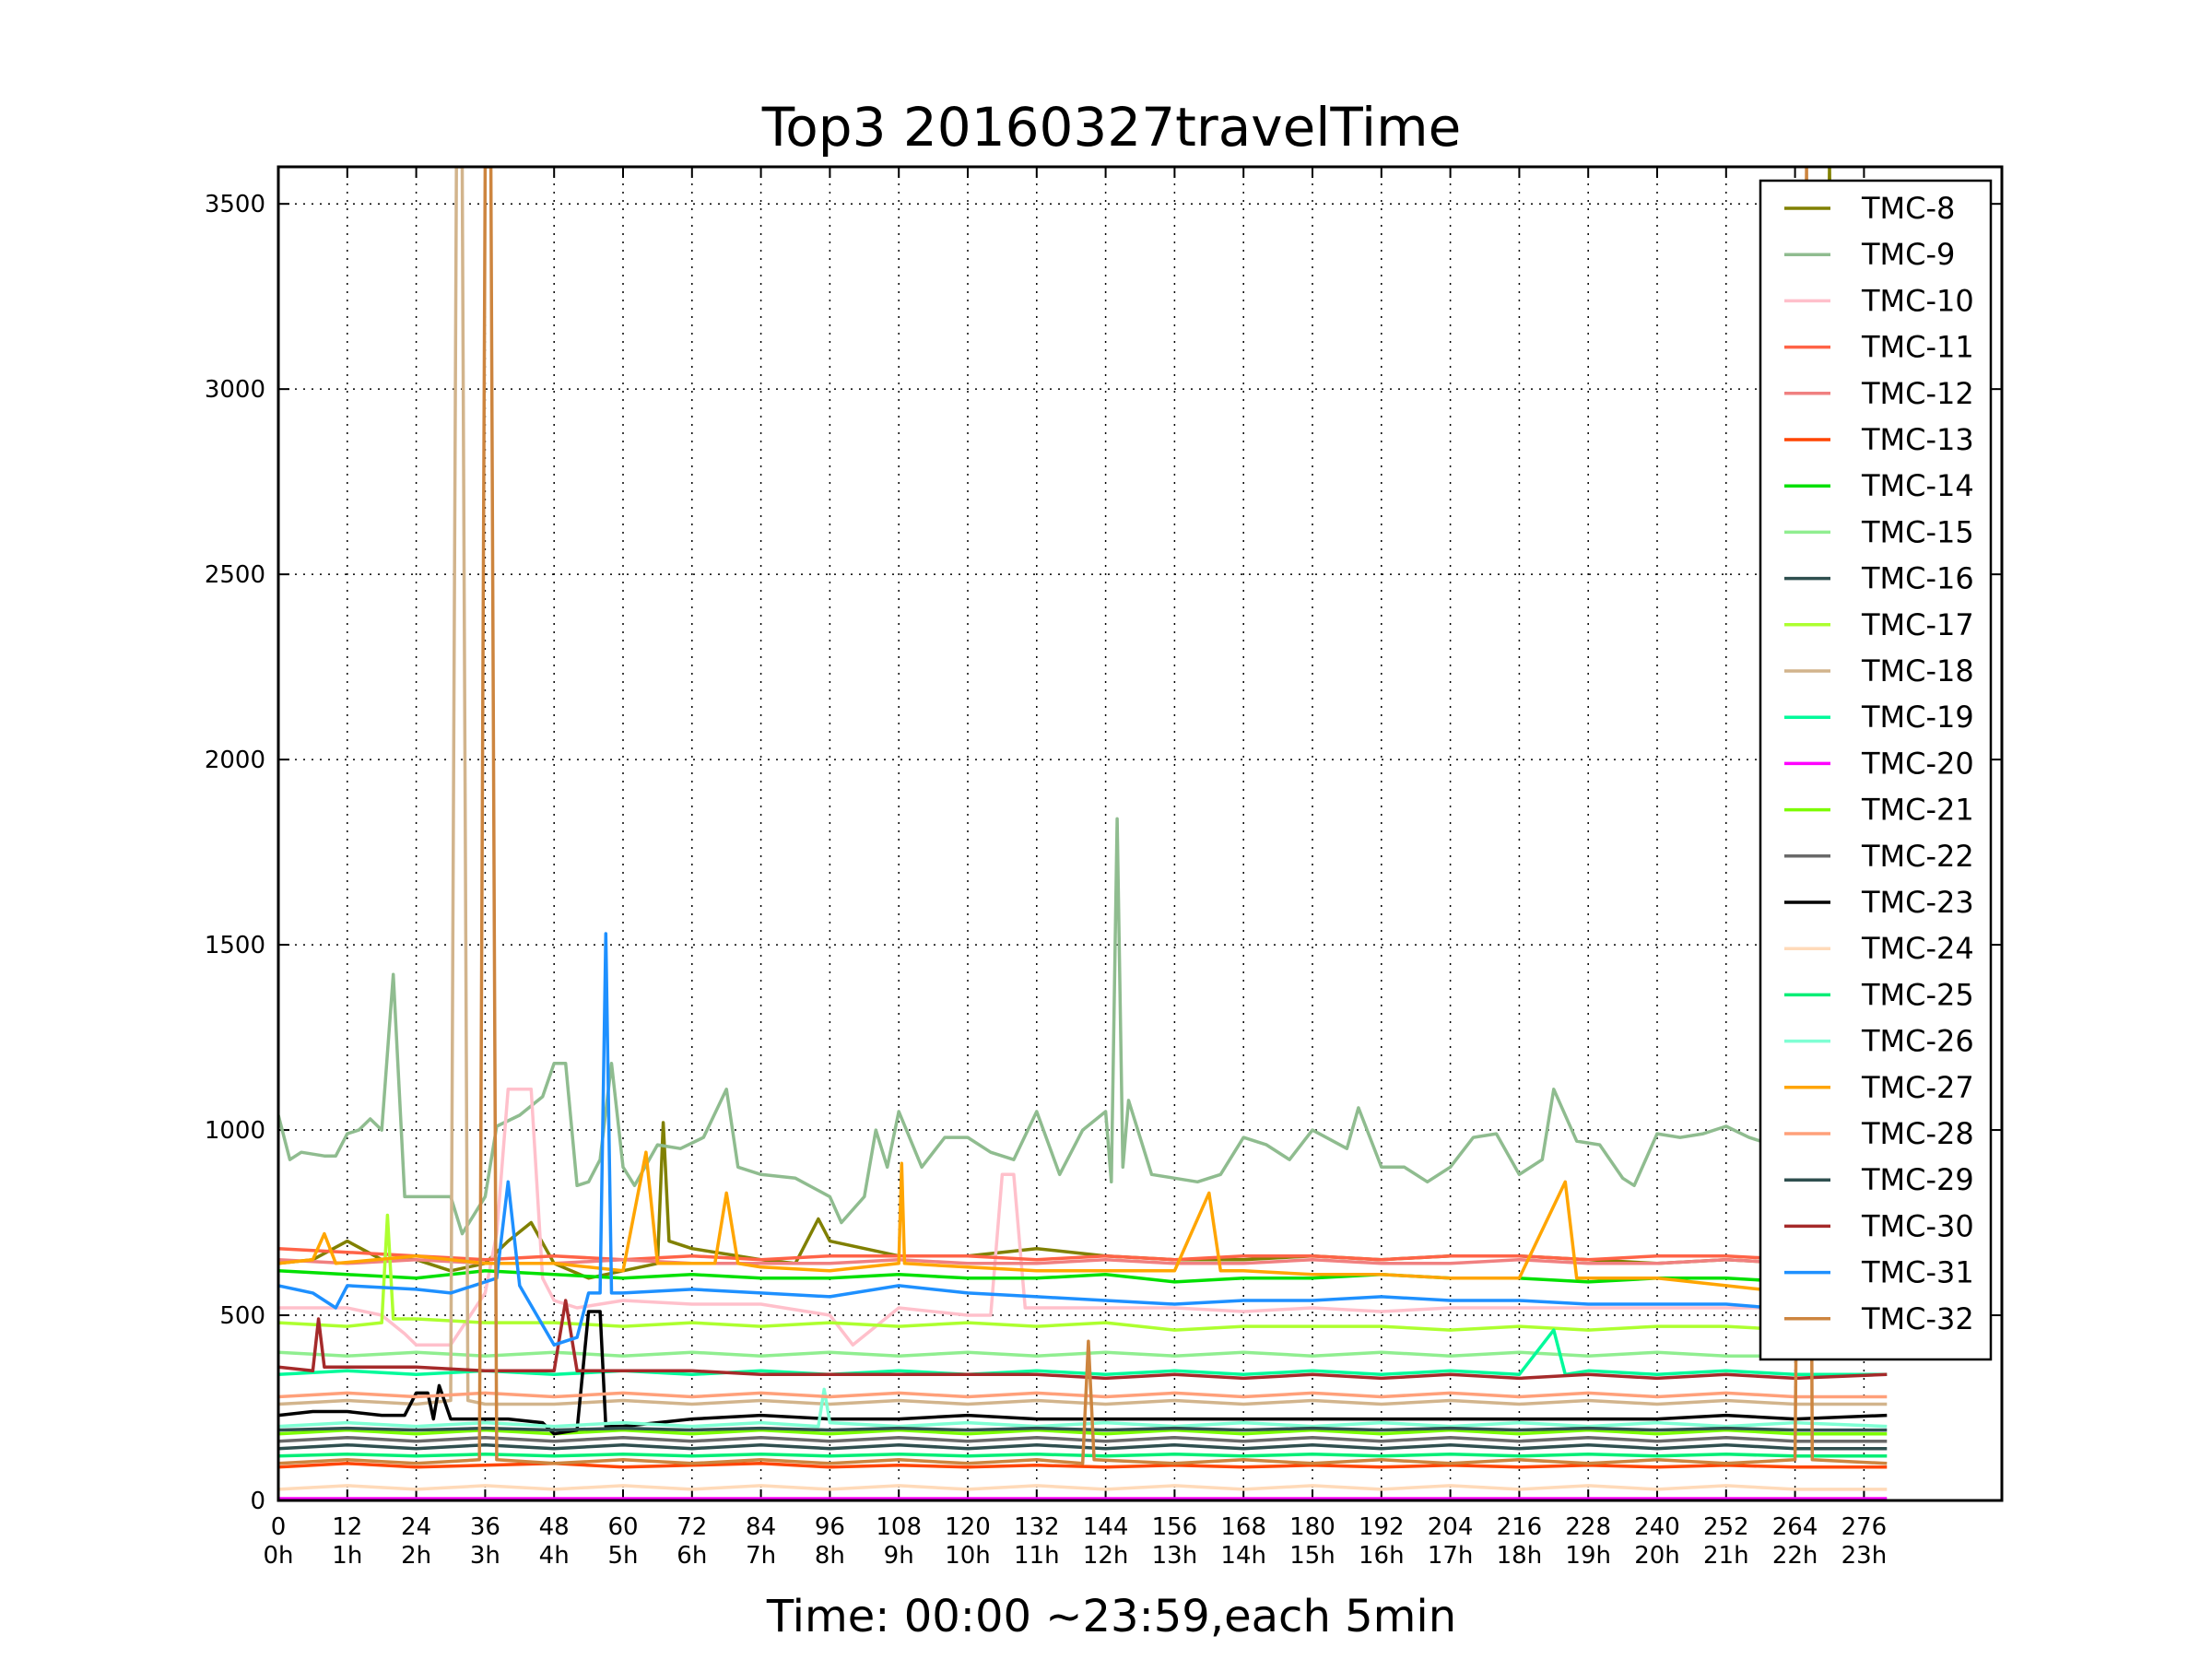  I want to click on x-tick-sublabel: 7h, so click(761, 1556).